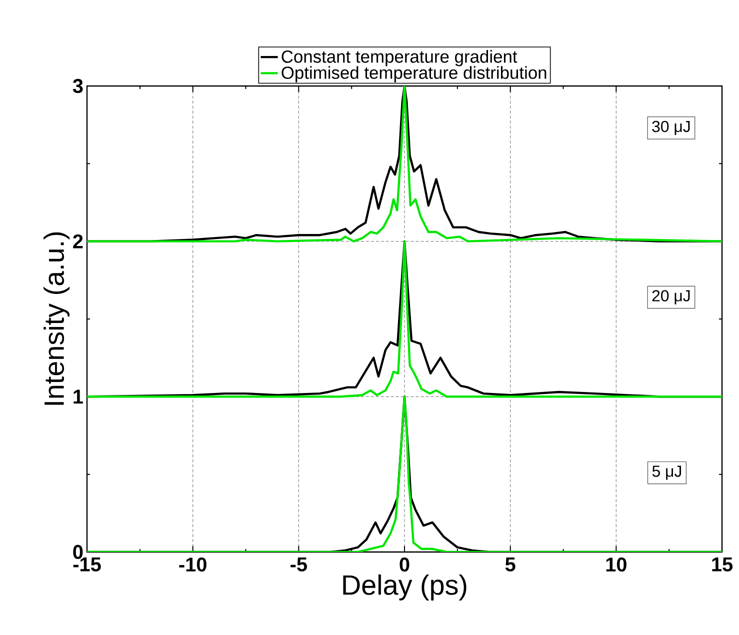  What do you see at coordinates (57, 318) in the screenshot?
I see `y-axis-title: Intensity (a.u.)` at bounding box center [57, 318].